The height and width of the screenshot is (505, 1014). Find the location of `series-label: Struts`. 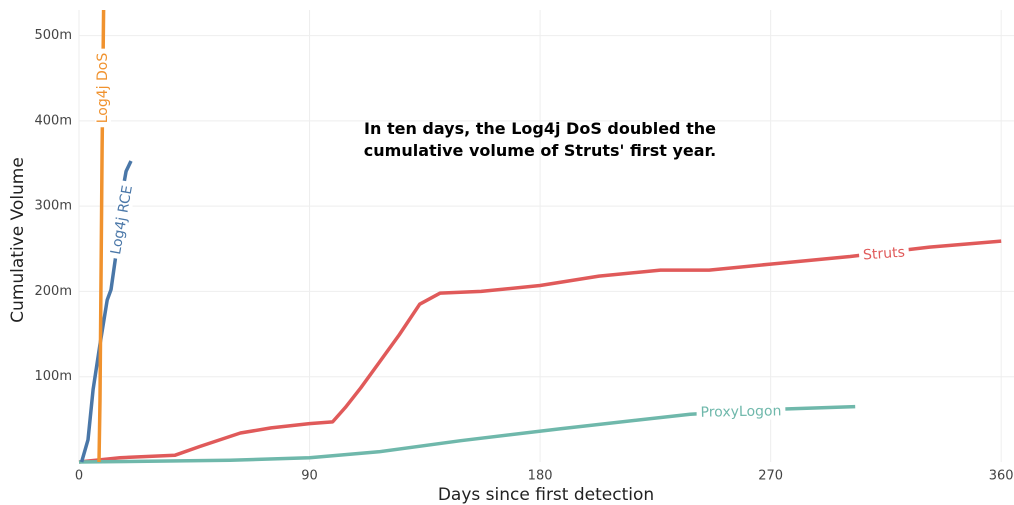

series-label: Struts is located at coordinates (884, 254).